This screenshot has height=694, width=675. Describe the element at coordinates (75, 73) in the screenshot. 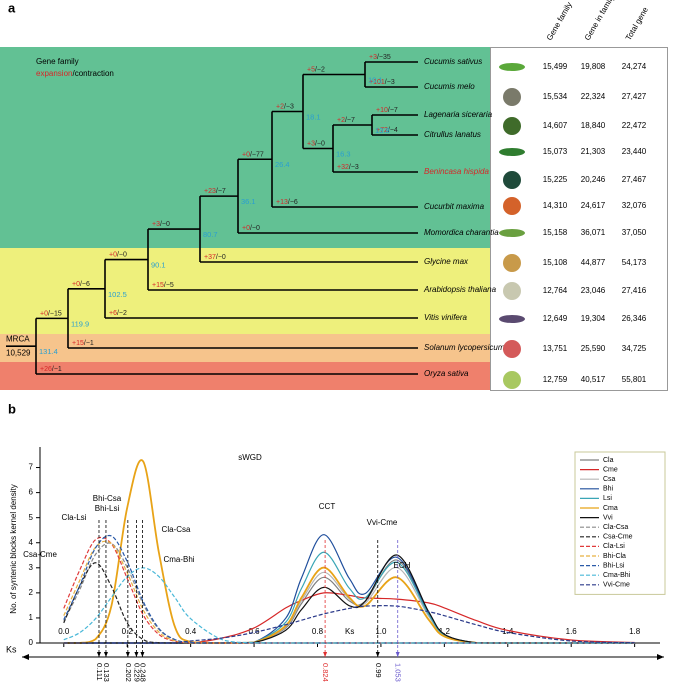

I see `legend-text: expansion/contraction` at that location.